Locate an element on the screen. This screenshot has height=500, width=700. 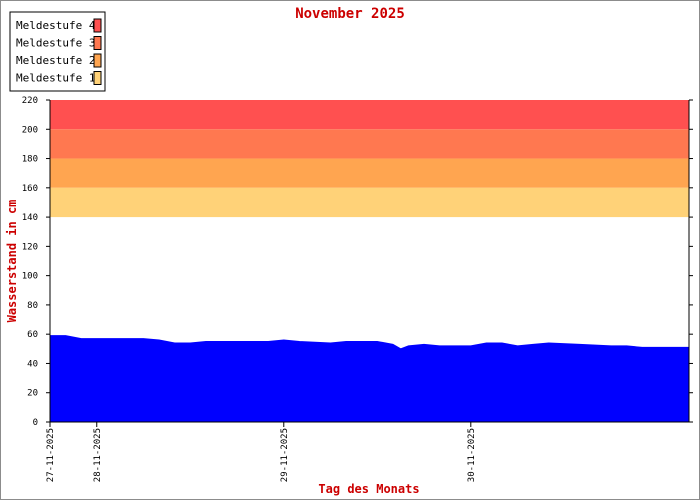
y-tick-label: 180 is located at coordinates (30, 160).